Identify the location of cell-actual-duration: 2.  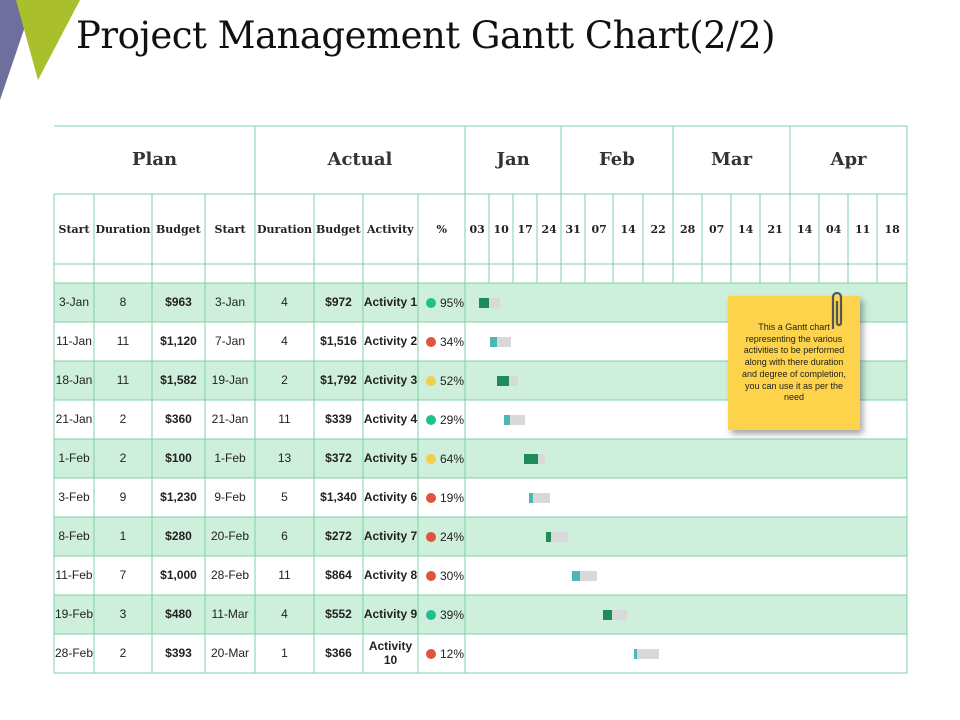
(284, 379).